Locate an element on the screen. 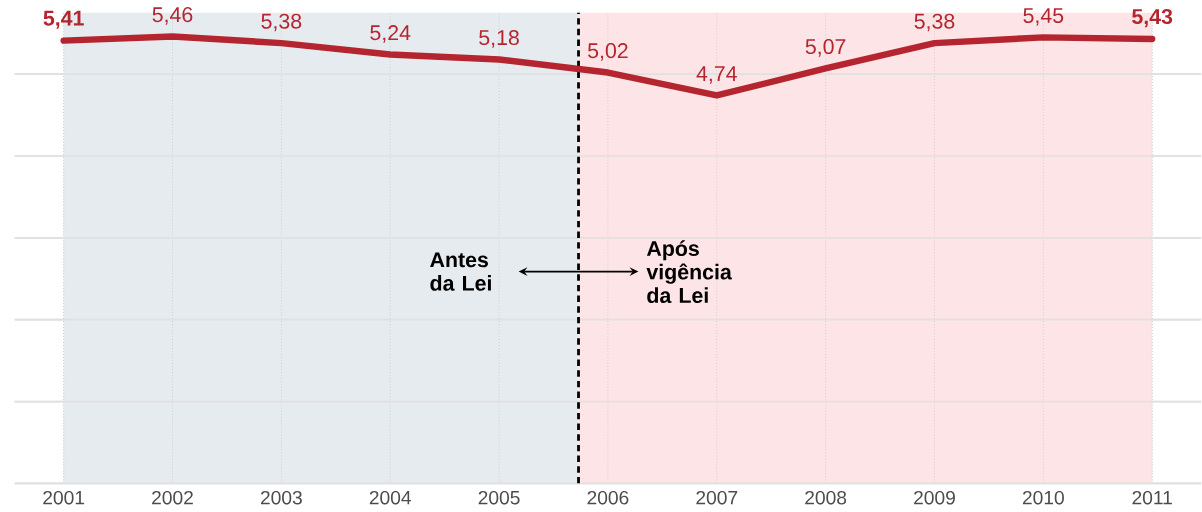  data-label: 5,43 is located at coordinates (1152, 18).